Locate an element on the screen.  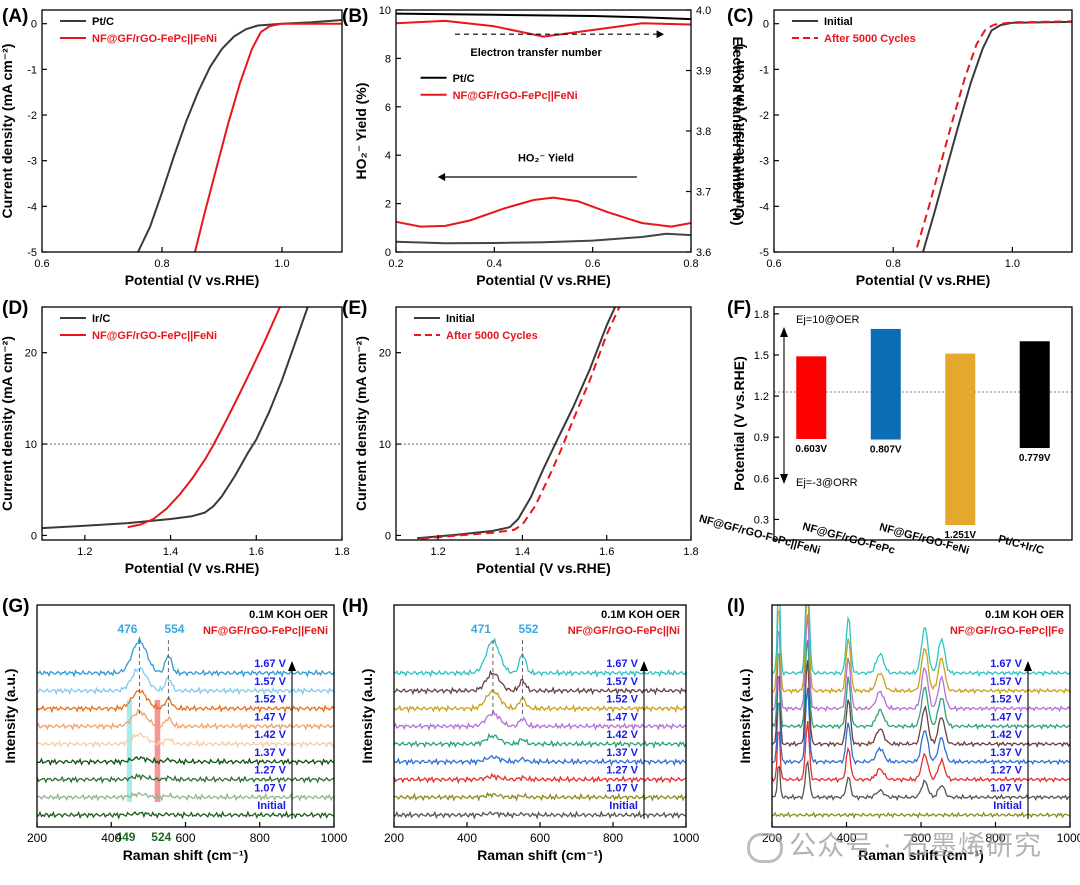
y-tick-label: 0.6 is located at coordinates (761, 479).